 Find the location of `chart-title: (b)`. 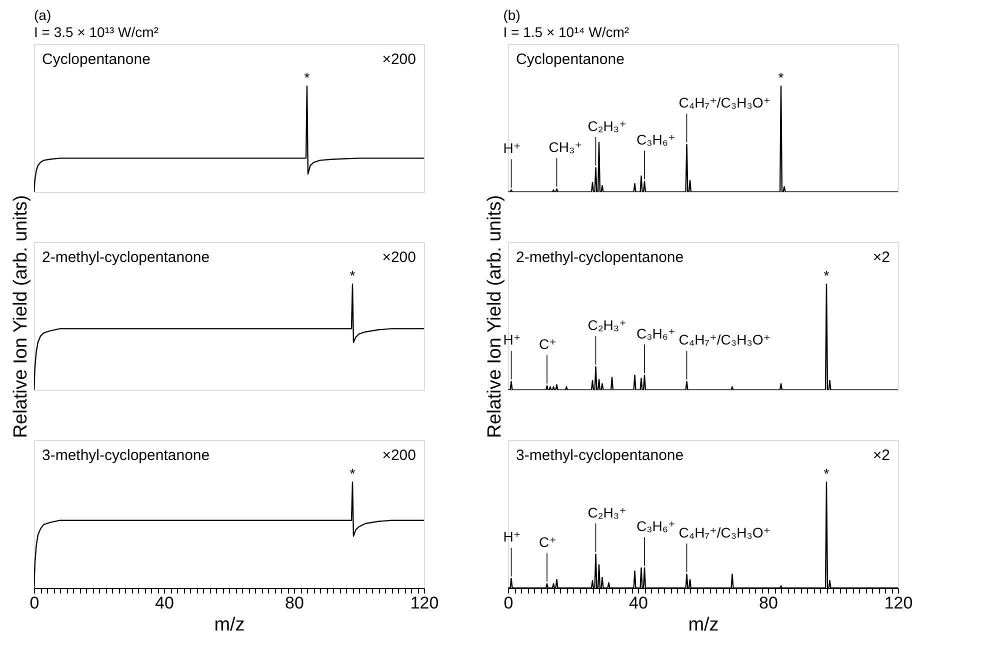

chart-title: (b) is located at coordinates (511, 15).